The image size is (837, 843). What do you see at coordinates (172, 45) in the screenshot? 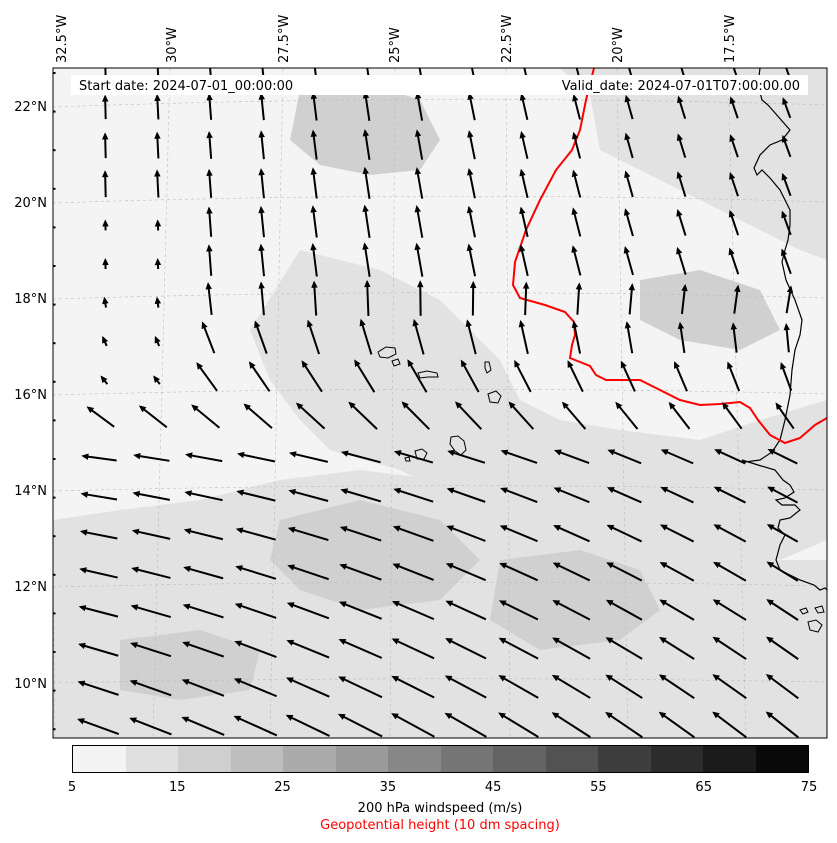
I see `lon-label-30w: 30°W` at bounding box center [172, 45].